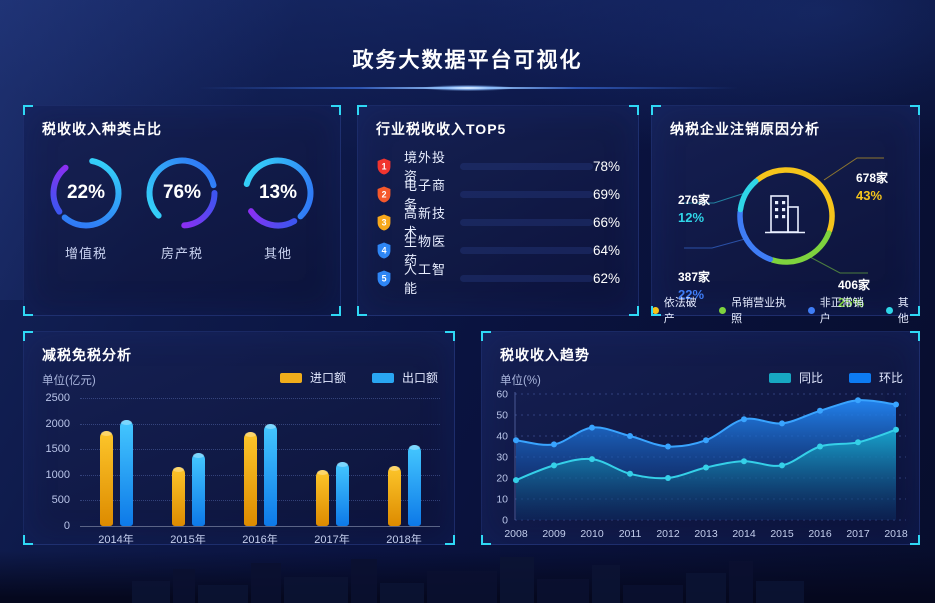 This screenshot has width=935, height=603. What do you see at coordinates (86, 192) in the screenshot?
I see `gauge-percent: 22%` at bounding box center [86, 192].